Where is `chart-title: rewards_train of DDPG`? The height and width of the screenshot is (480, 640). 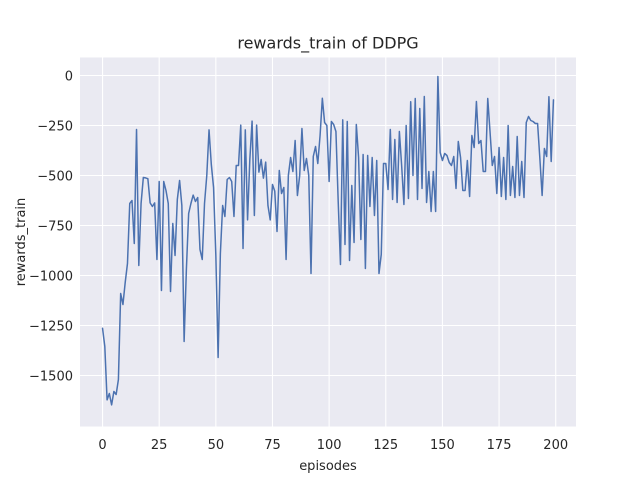
chart-title: rewards_train of DDPG is located at coordinates (327, 44).